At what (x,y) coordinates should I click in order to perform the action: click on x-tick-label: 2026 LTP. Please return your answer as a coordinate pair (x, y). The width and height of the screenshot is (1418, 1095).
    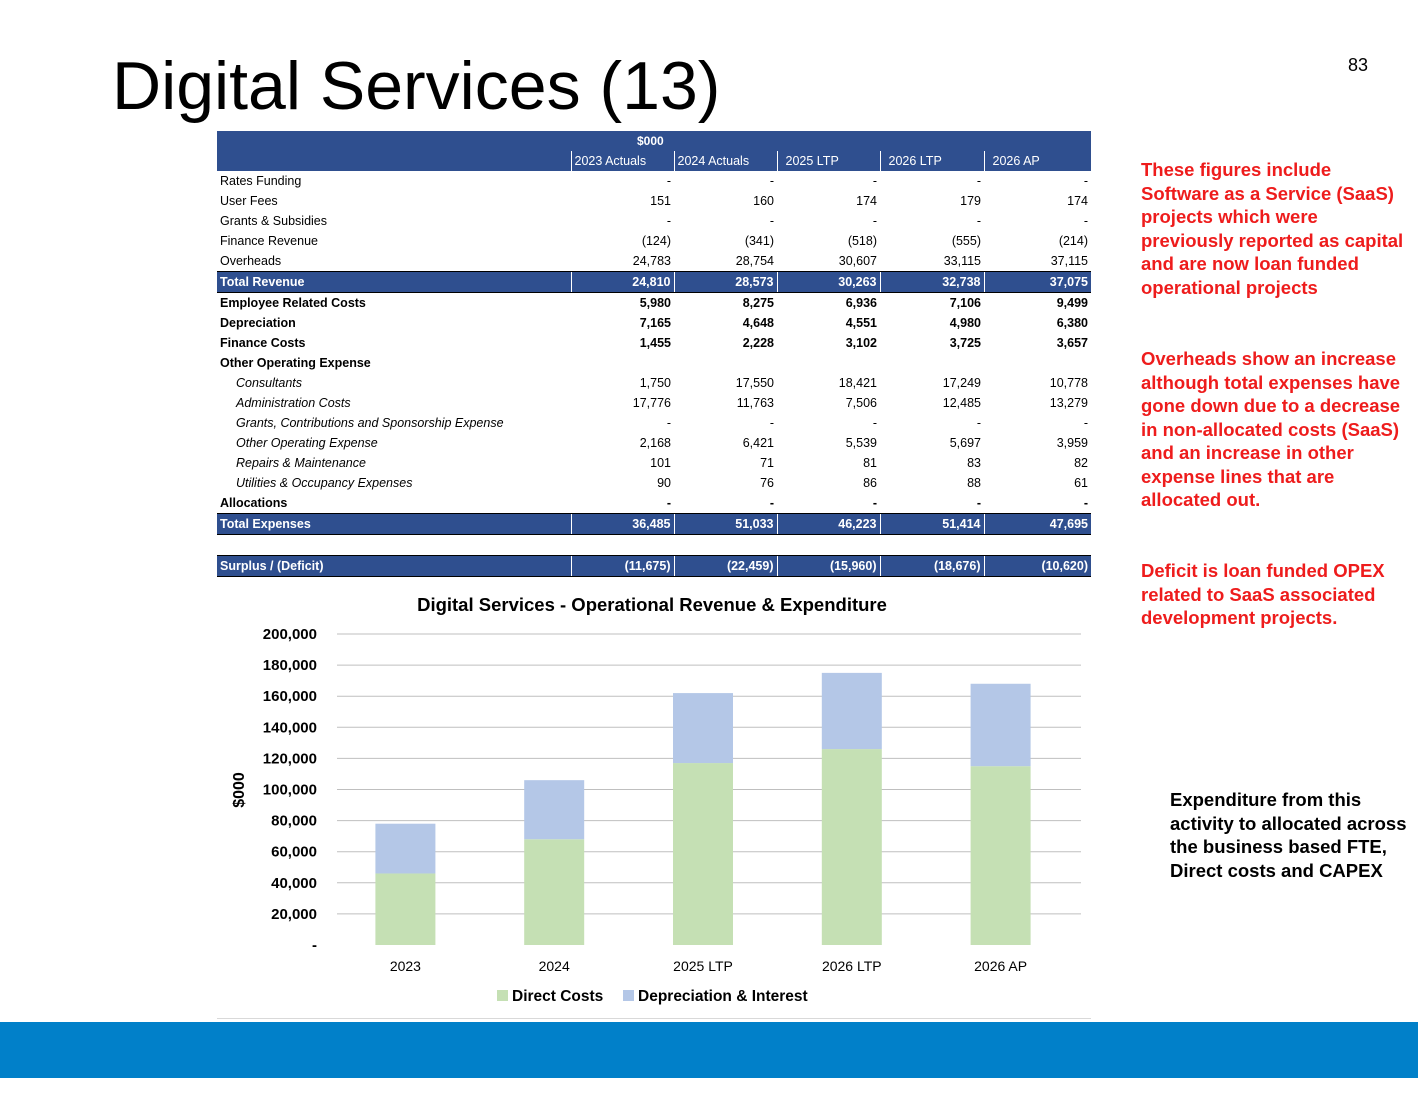
    Looking at the image, I should click on (852, 966).